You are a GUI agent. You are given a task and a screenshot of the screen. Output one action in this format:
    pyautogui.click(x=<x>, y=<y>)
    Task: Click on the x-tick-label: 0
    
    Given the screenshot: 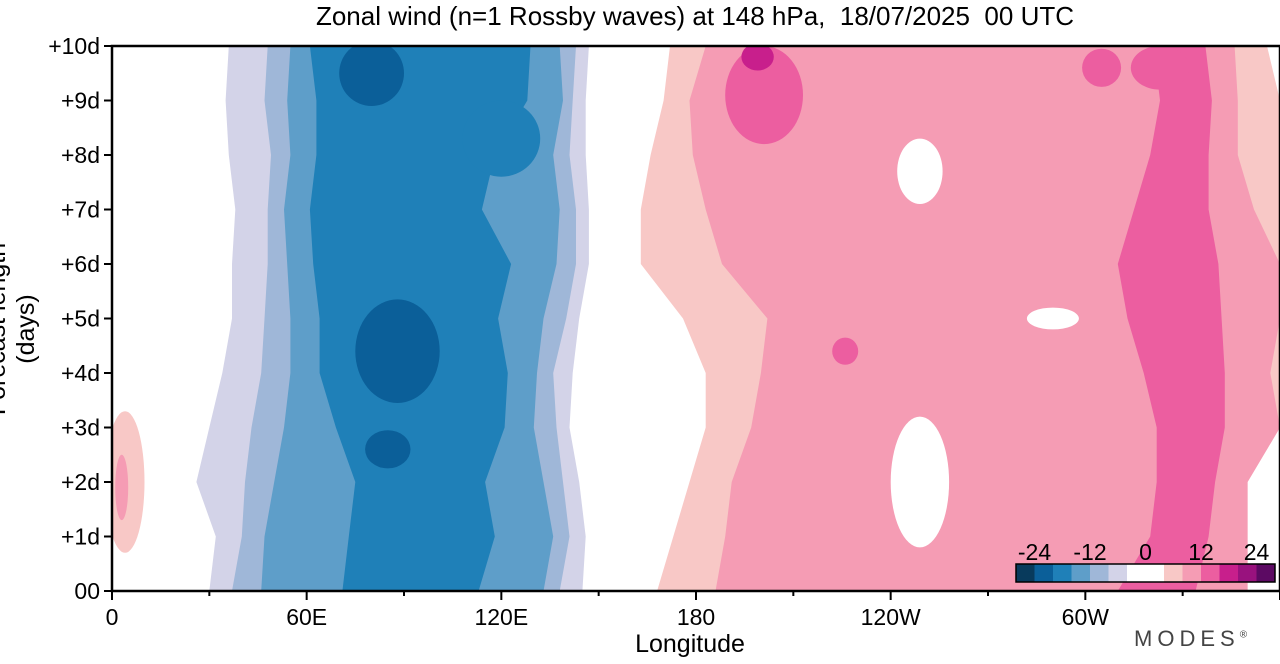 What is the action you would take?
    pyautogui.click(x=112, y=617)
    